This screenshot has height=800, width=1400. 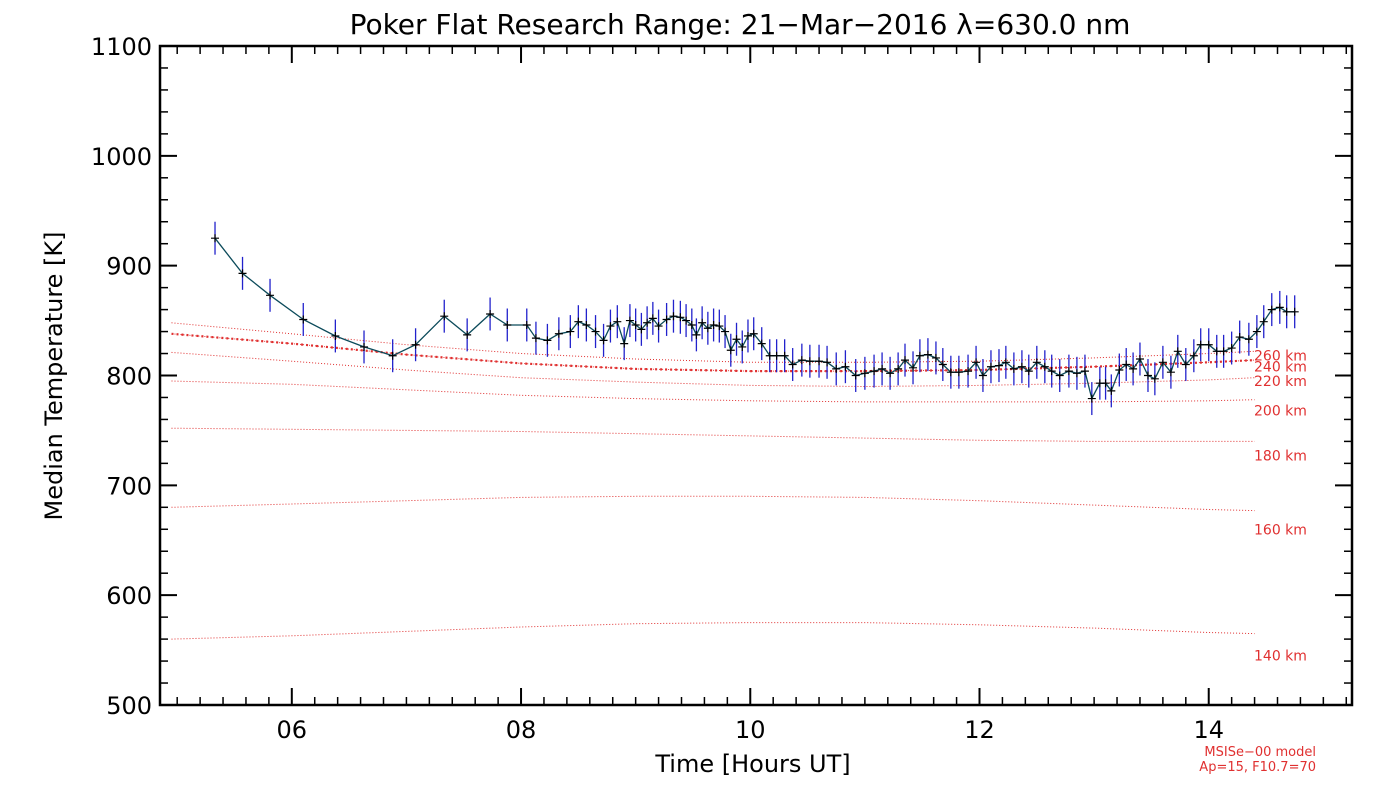 What do you see at coordinates (713, 631) in the screenshot?
I see `model-line-140-km` at bounding box center [713, 631].